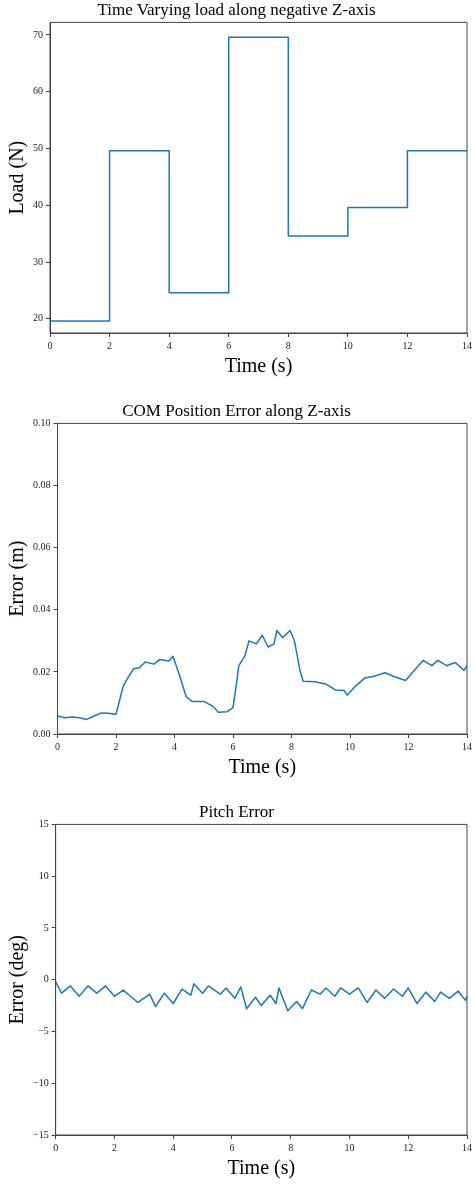  Describe the element at coordinates (42, 609) in the screenshot. I see `y-tick-label: 0.04` at that location.